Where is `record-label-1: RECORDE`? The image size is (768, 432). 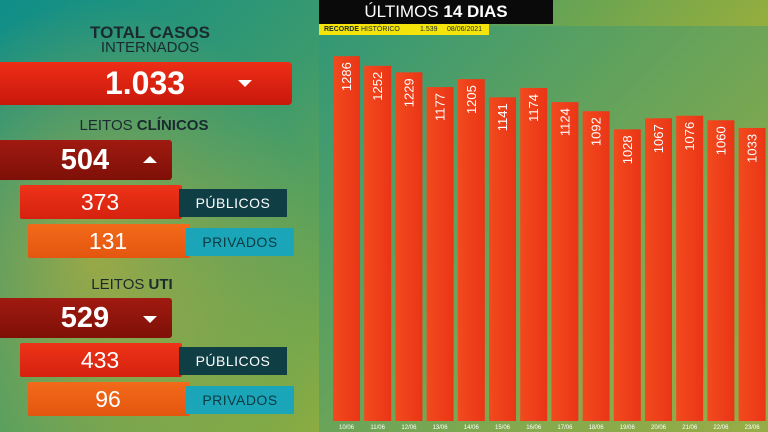 record-label-1: RECORDE is located at coordinates (342, 29).